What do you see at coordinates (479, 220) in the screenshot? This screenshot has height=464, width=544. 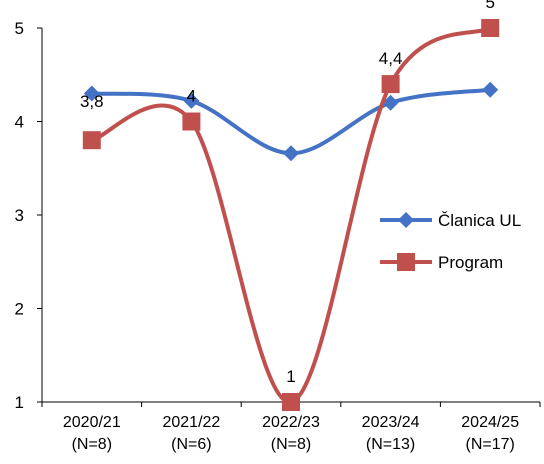 I see `legend-label: Članica UL` at bounding box center [479, 220].